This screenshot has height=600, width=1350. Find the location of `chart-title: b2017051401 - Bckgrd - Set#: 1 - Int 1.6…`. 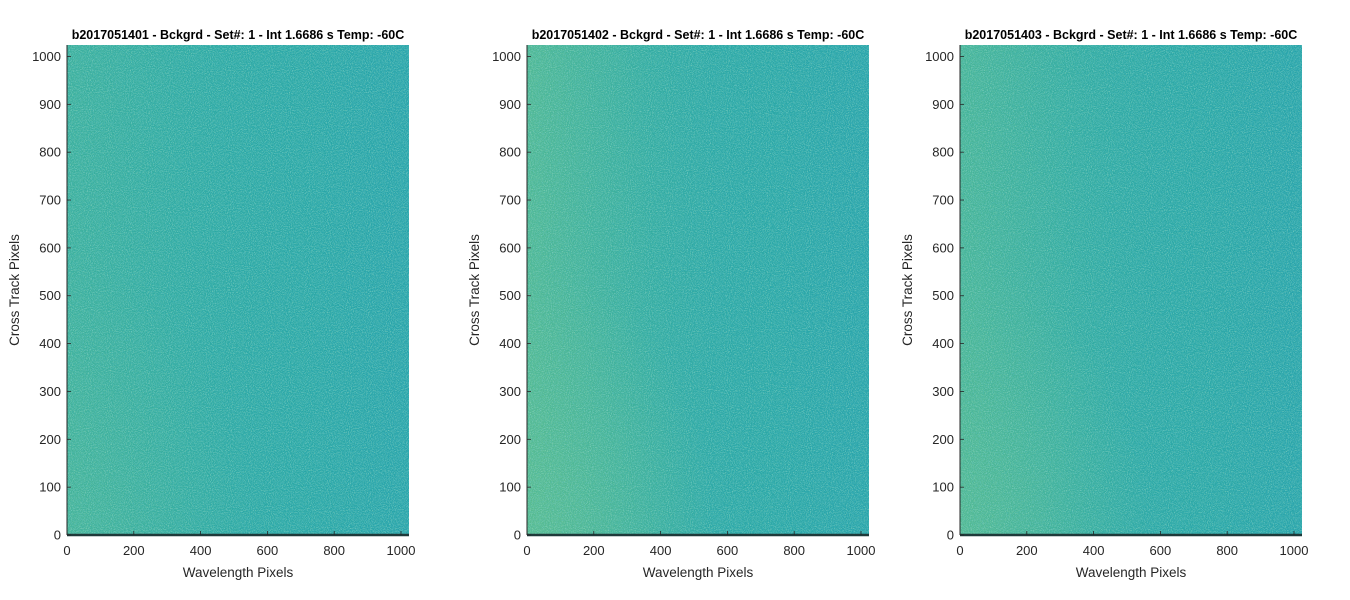

chart-title: b2017051401 - Bckgrd - Set#: 1 - Int 1.6… is located at coordinates (238, 35).